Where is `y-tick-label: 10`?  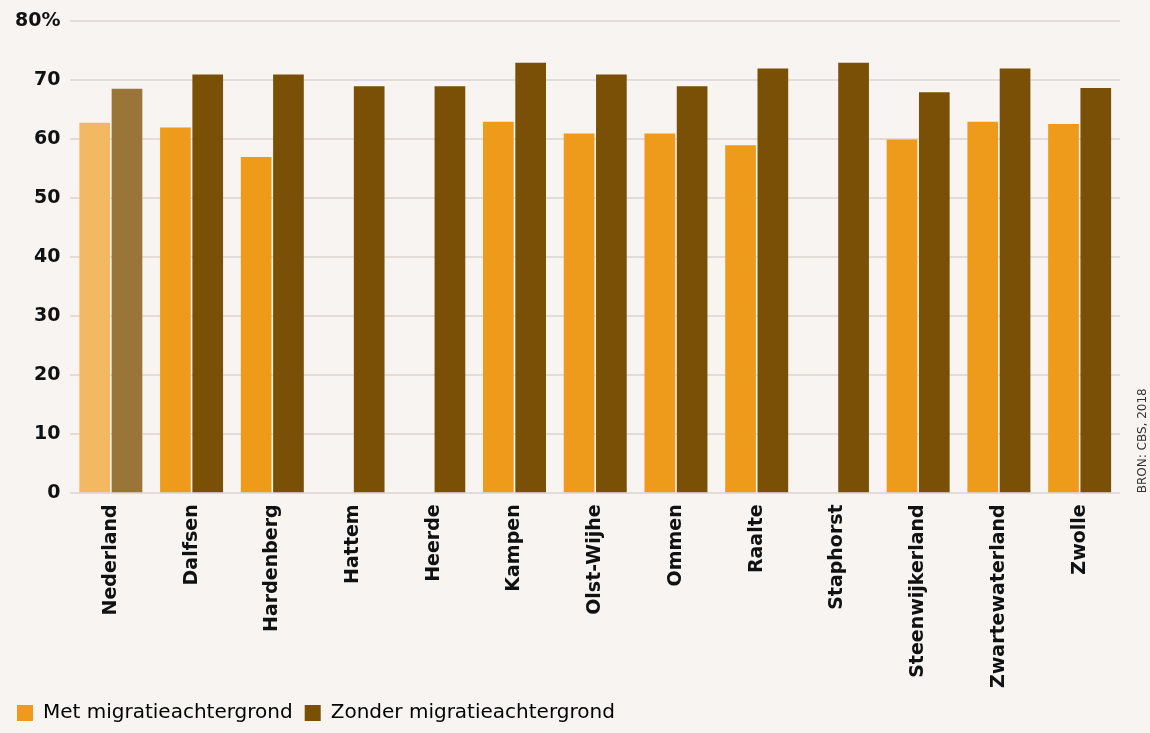
y-tick-label: 10 is located at coordinates (47, 432).